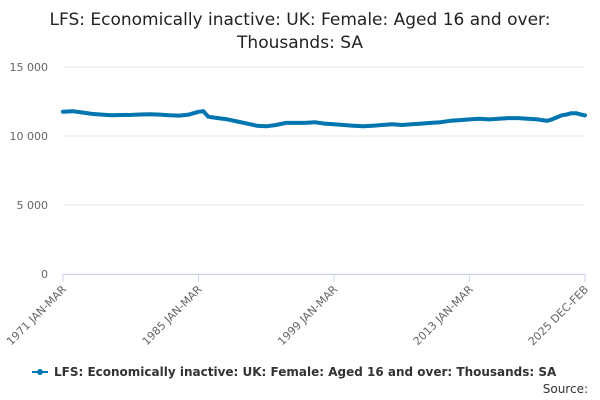  Describe the element at coordinates (40, 372) in the screenshot. I see `legend-marker-dot` at that location.